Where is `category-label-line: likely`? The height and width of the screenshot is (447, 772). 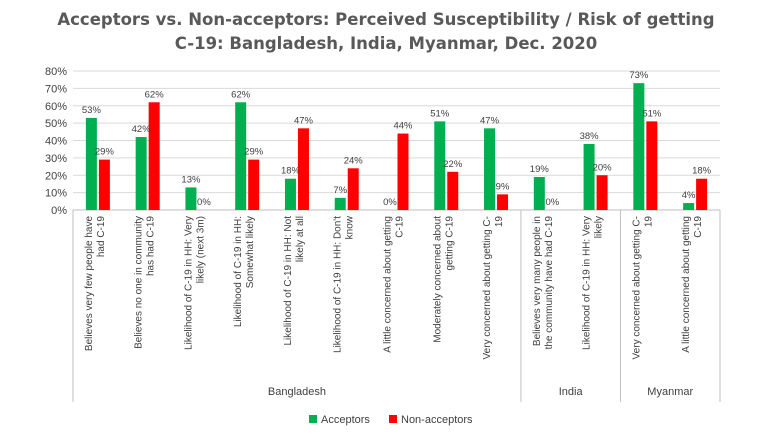
category-label-line: likely is located at coordinates (599, 227).